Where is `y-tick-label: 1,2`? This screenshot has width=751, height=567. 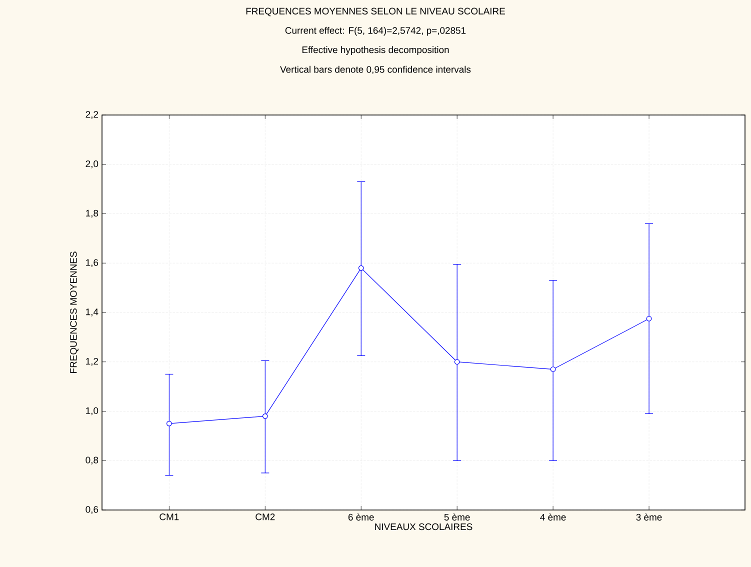
y-tick-label: 1,2 is located at coordinates (92, 362).